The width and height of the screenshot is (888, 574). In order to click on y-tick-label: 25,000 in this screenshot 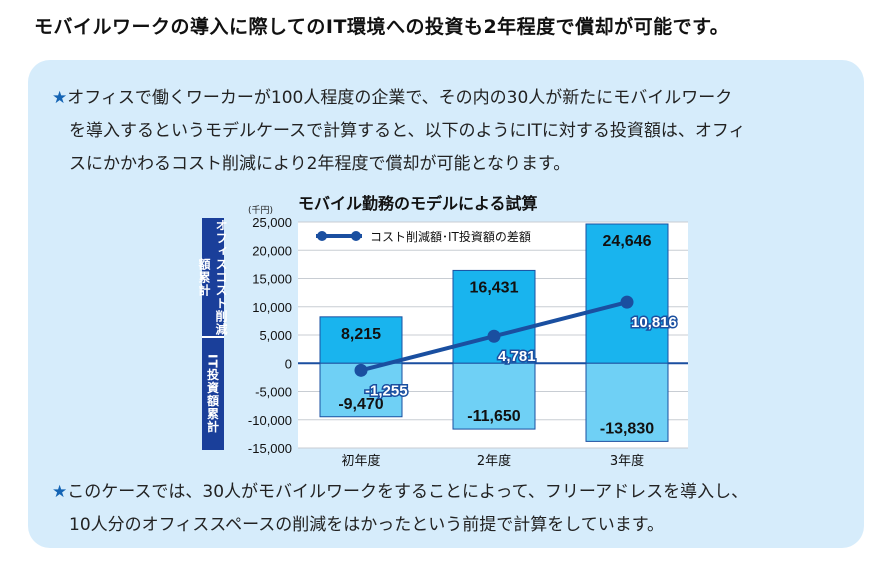, I will do `click(272, 222)`.